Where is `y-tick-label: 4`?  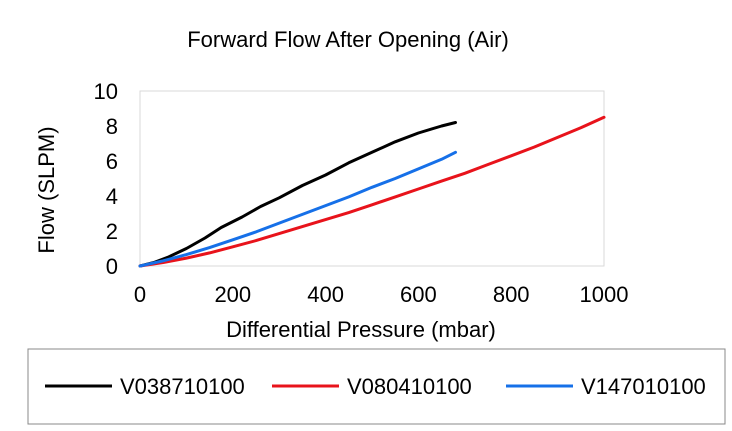 y-tick-label: 4 is located at coordinates (112, 196).